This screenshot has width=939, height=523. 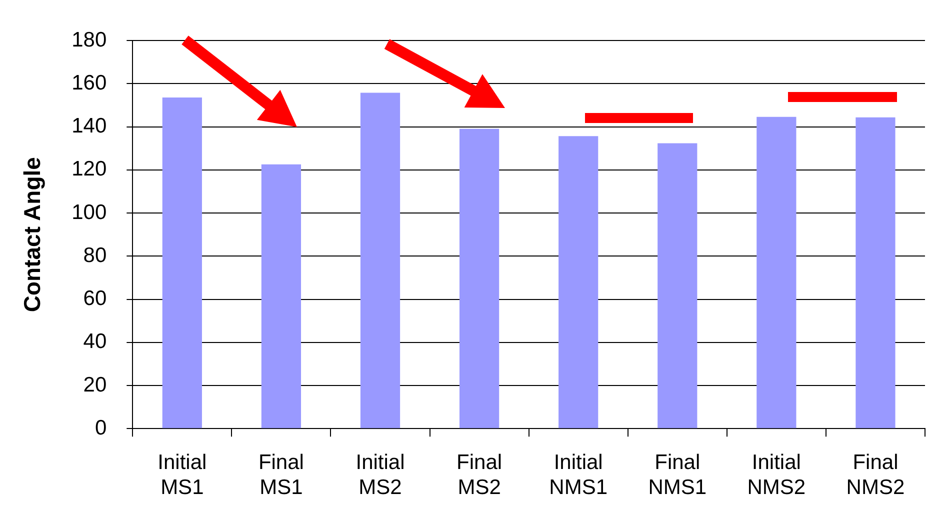 I want to click on x-tick-label: Initial MS1, so click(x=182, y=475).